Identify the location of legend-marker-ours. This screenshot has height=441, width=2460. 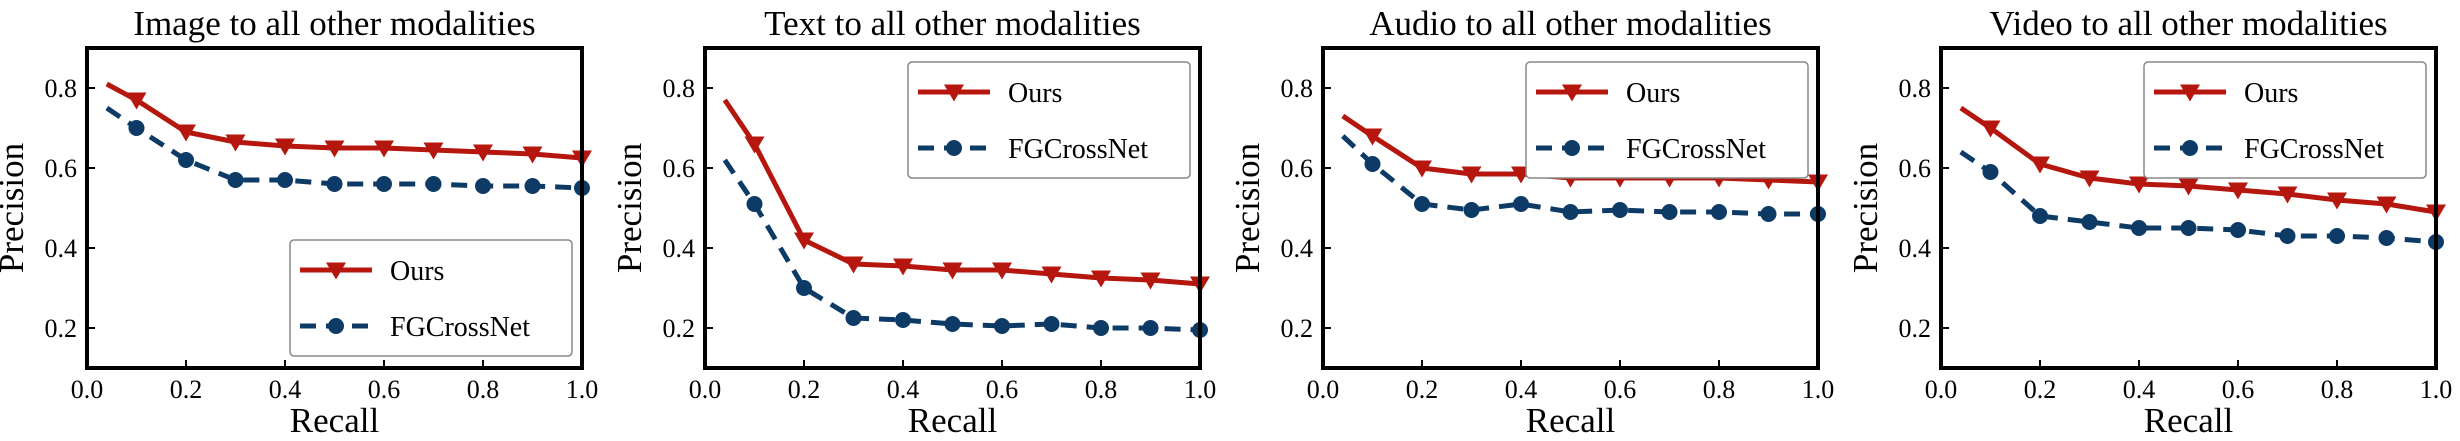
(336, 271).